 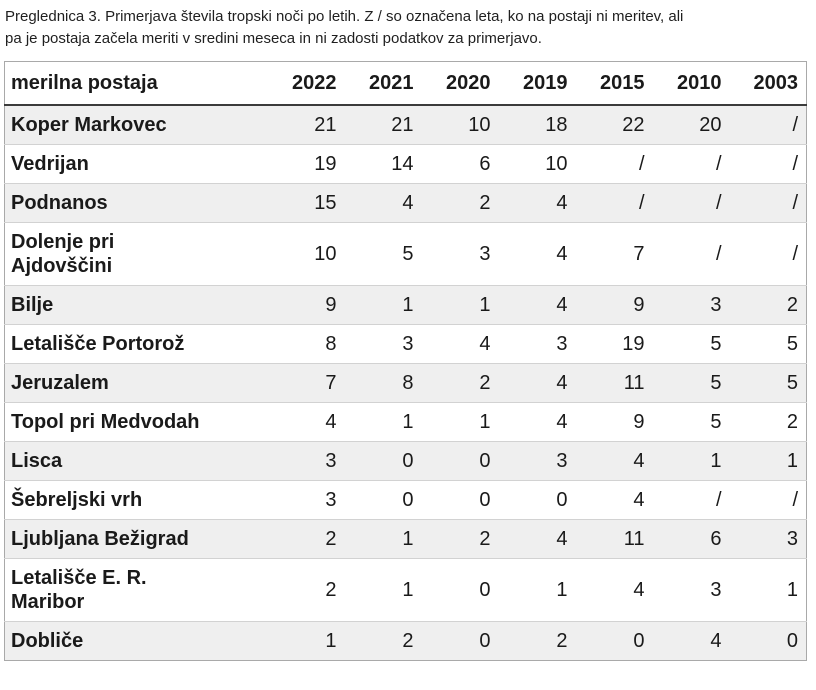 What do you see at coordinates (136, 500) in the screenshot?
I see `station-name: Šebreljski vrh` at bounding box center [136, 500].